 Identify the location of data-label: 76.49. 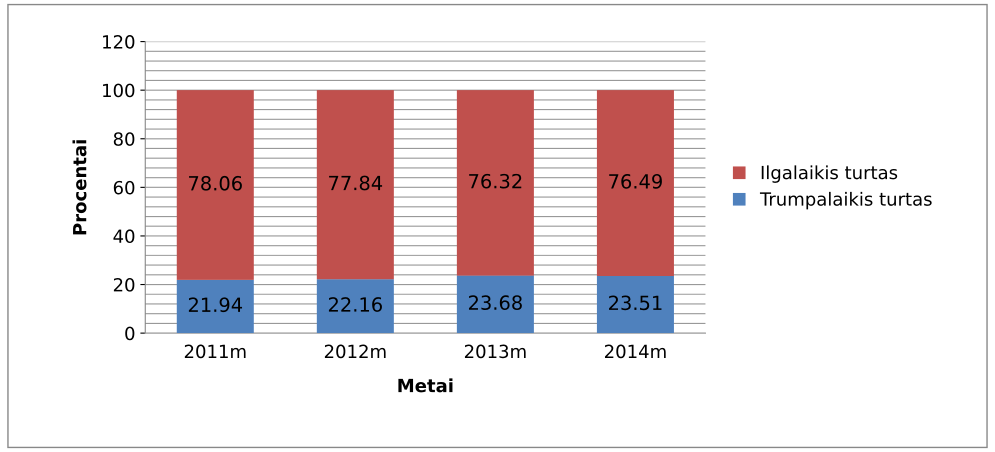
(635, 181).